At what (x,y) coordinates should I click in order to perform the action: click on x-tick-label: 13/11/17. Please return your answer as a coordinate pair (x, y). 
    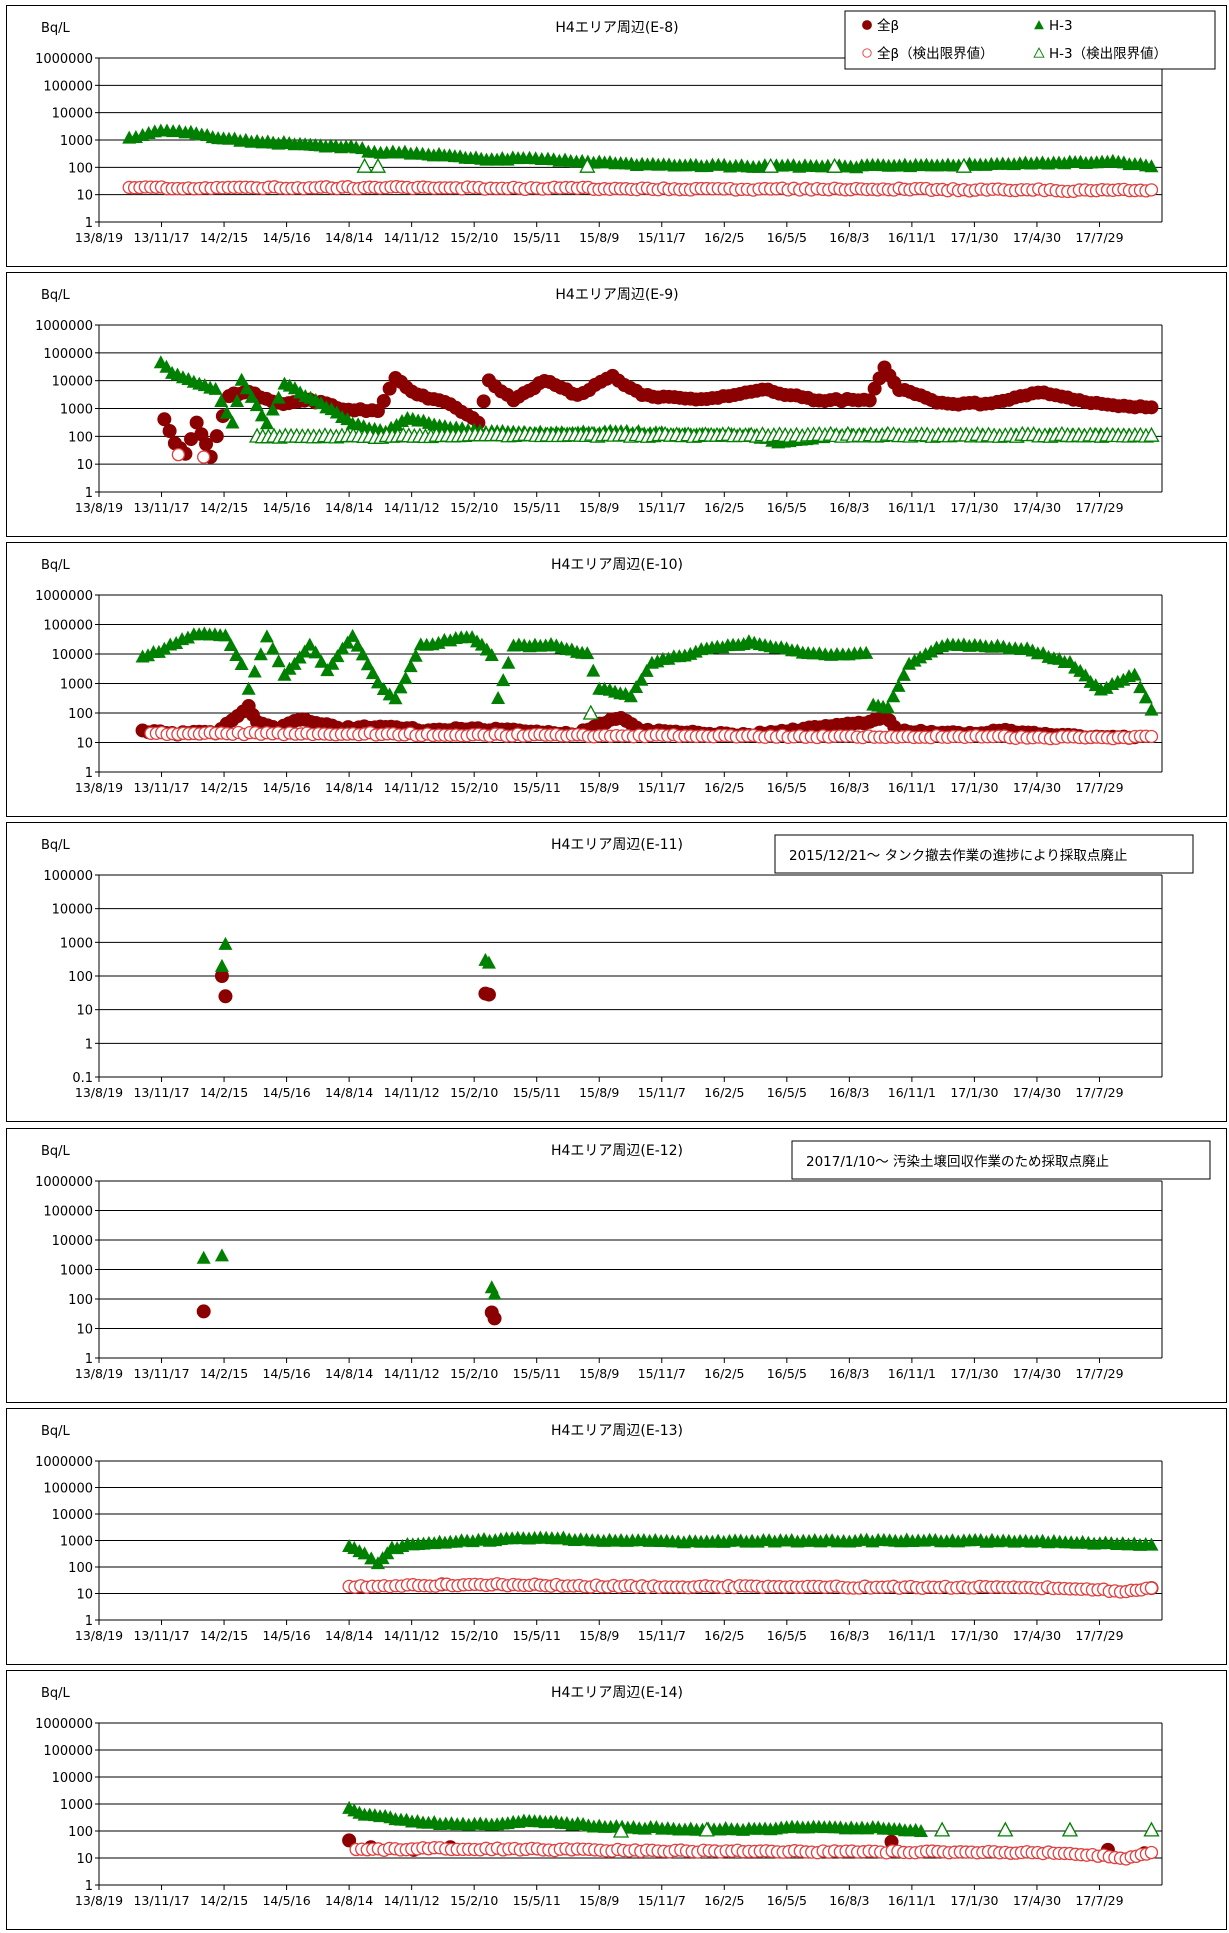
    Looking at the image, I should click on (161, 1373).